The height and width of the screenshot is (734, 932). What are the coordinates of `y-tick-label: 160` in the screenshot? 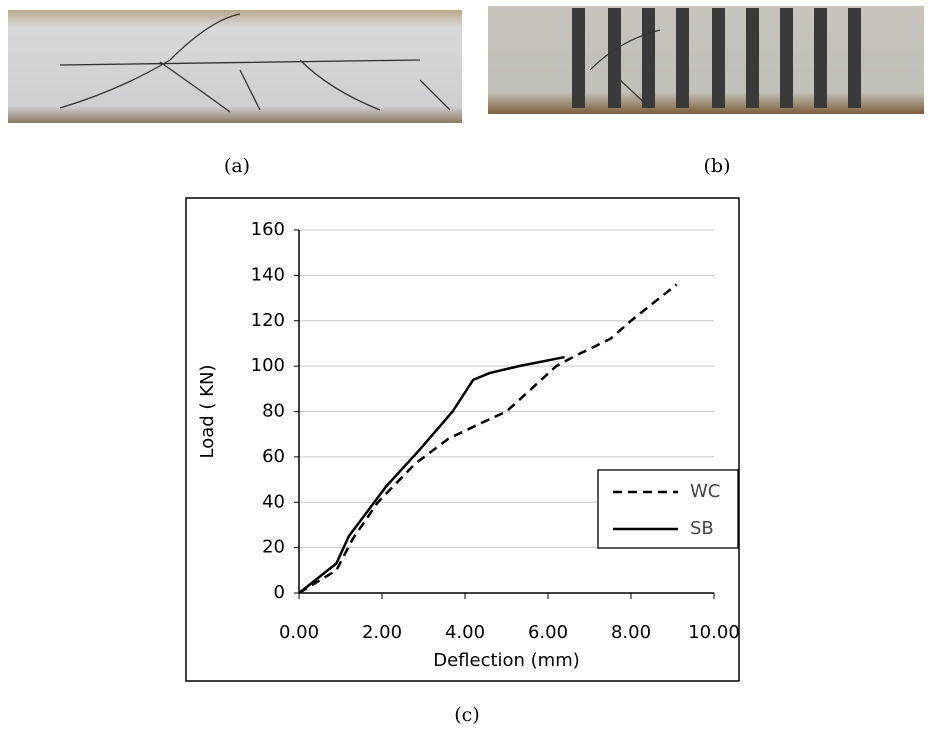 It's located at (268, 229).